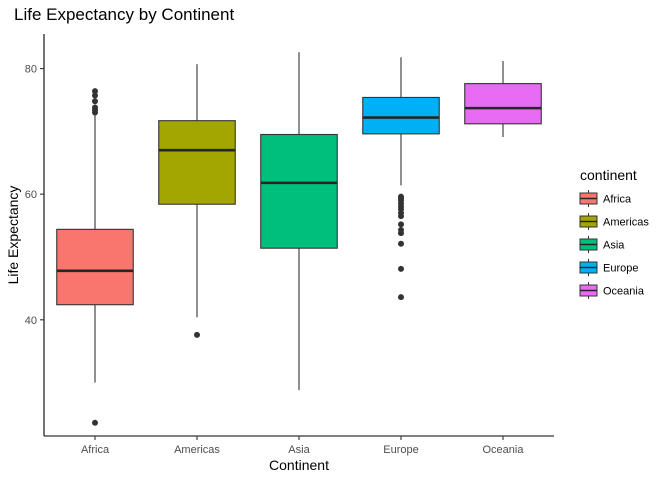  What do you see at coordinates (31, 195) in the screenshot?
I see `y-tick-label-60: 60` at bounding box center [31, 195].